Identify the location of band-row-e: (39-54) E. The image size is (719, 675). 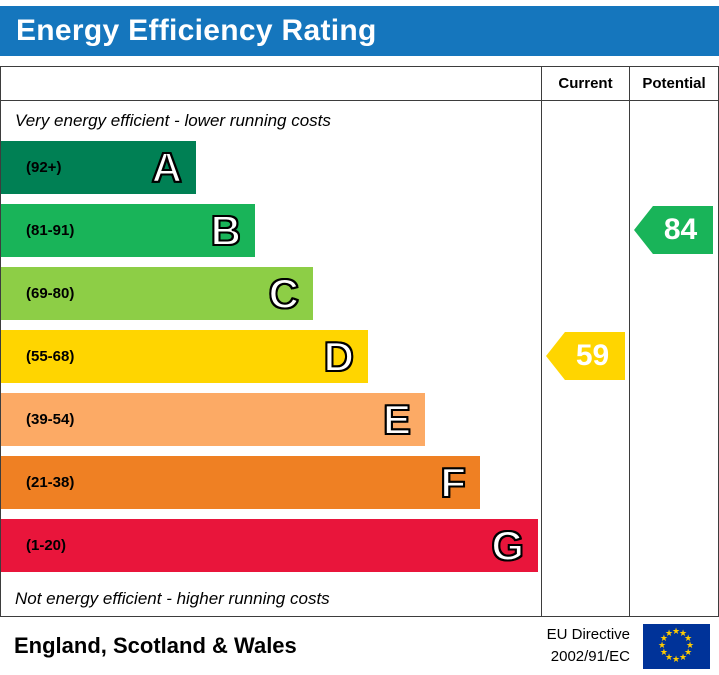
(271, 424).